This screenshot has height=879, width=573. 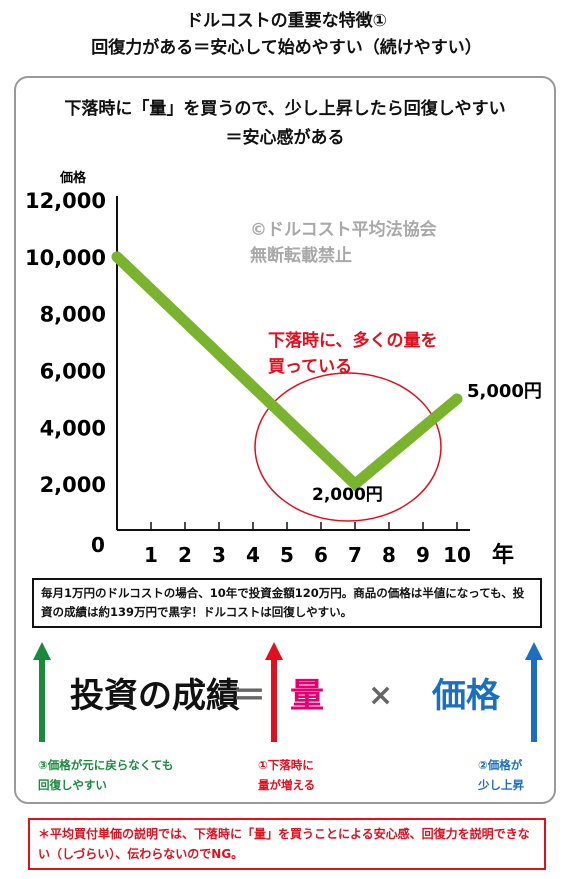 I want to click on y-tick-label: 2,000, so click(x=73, y=485).